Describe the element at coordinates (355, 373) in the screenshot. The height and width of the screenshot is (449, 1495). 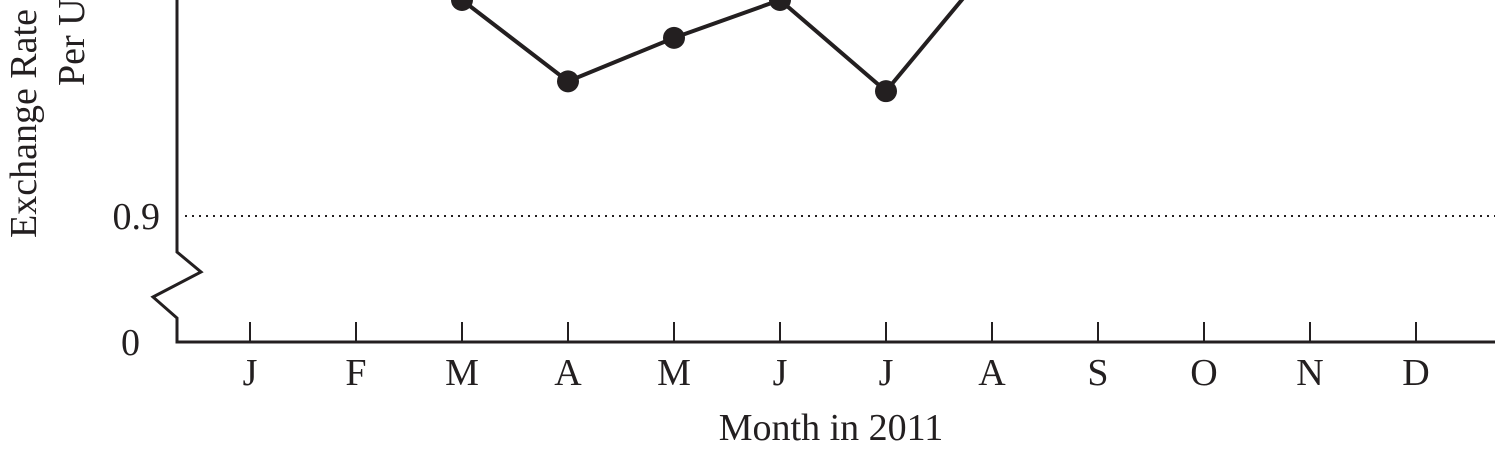
I see `x-tick-label: F` at that location.